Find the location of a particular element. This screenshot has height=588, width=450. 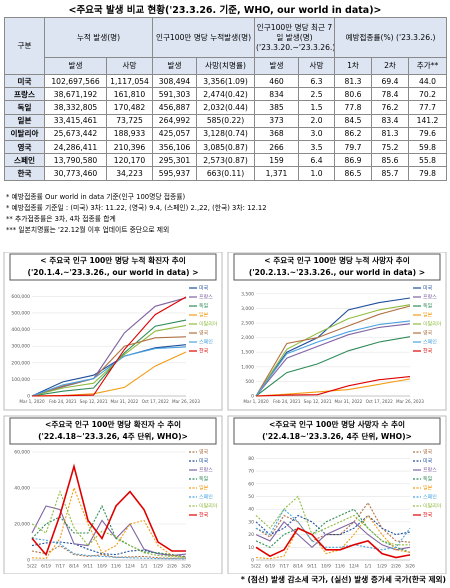

cell: 266 is located at coordinates (277, 147).